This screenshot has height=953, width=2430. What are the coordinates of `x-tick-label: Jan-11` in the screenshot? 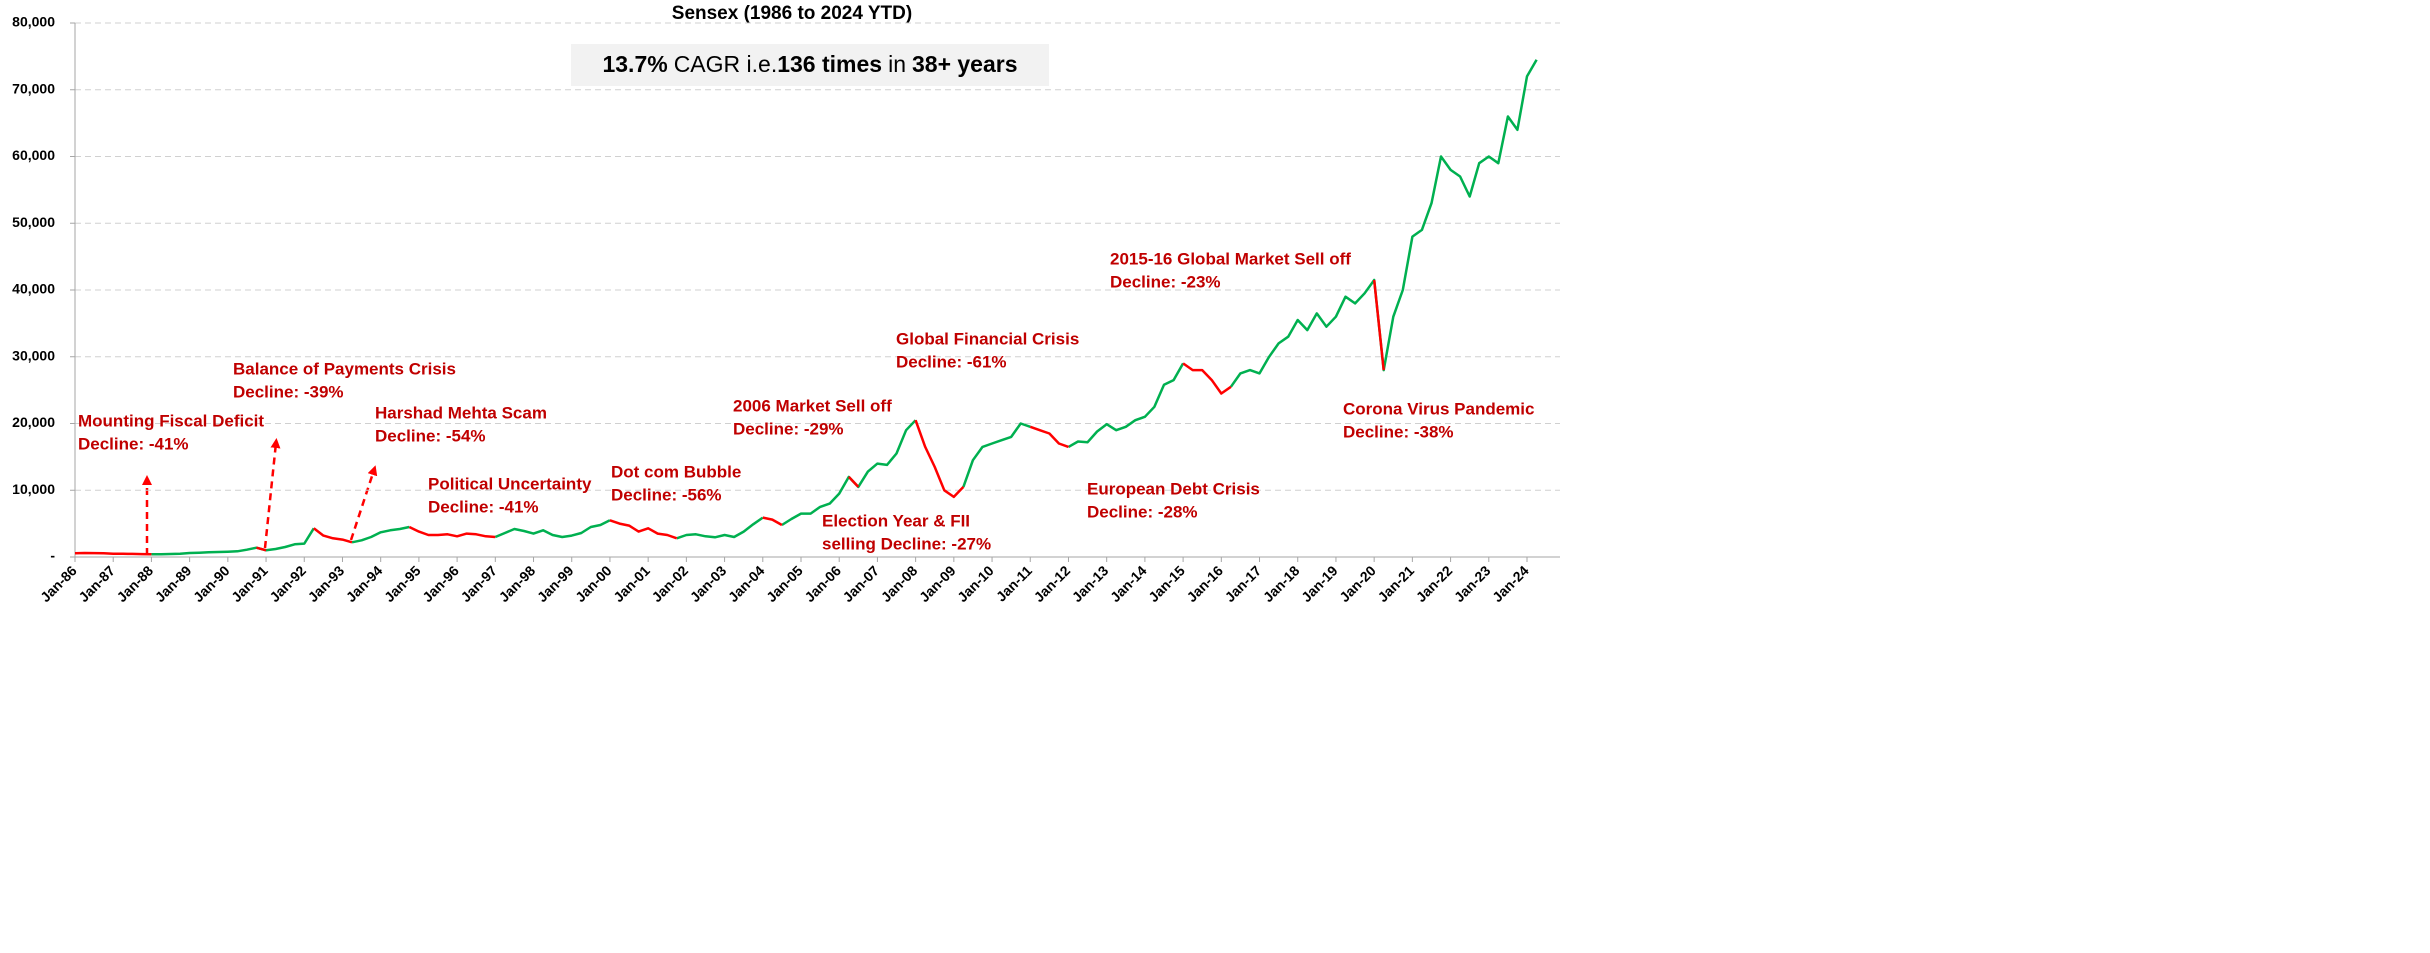 It's located at (1014, 583).